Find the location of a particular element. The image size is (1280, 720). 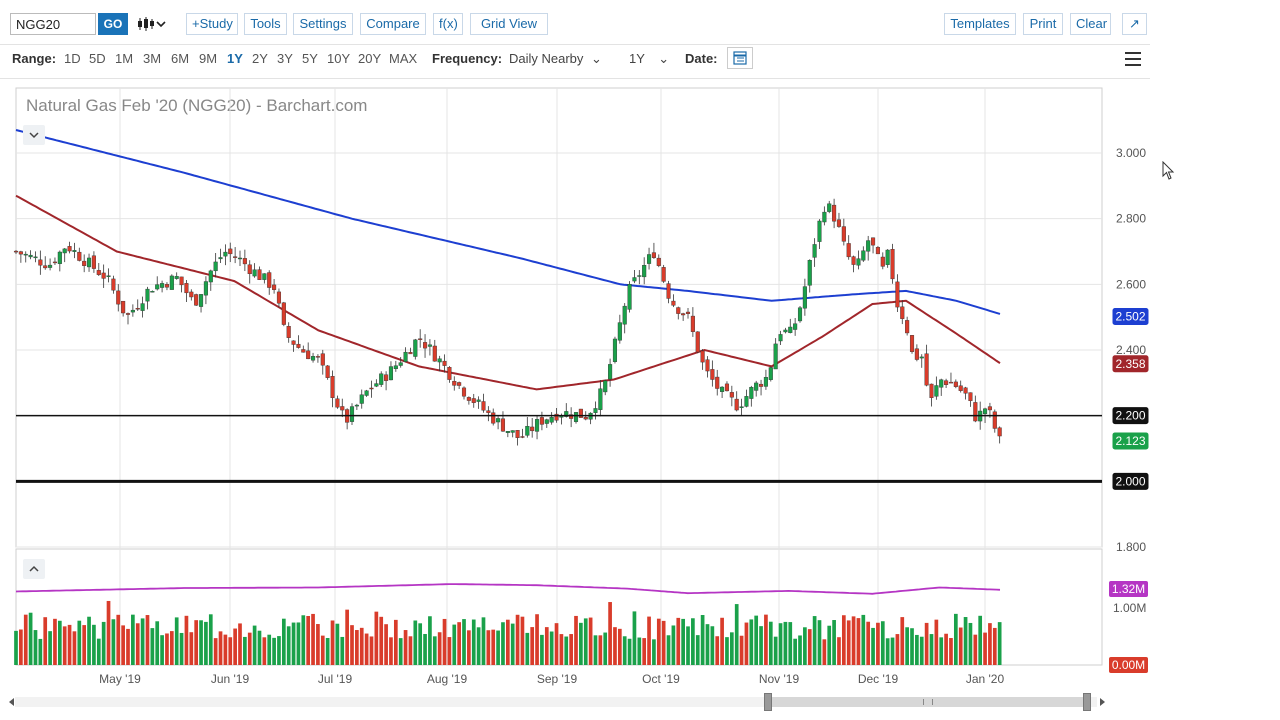

templates-button: Templates is located at coordinates (980, 24).